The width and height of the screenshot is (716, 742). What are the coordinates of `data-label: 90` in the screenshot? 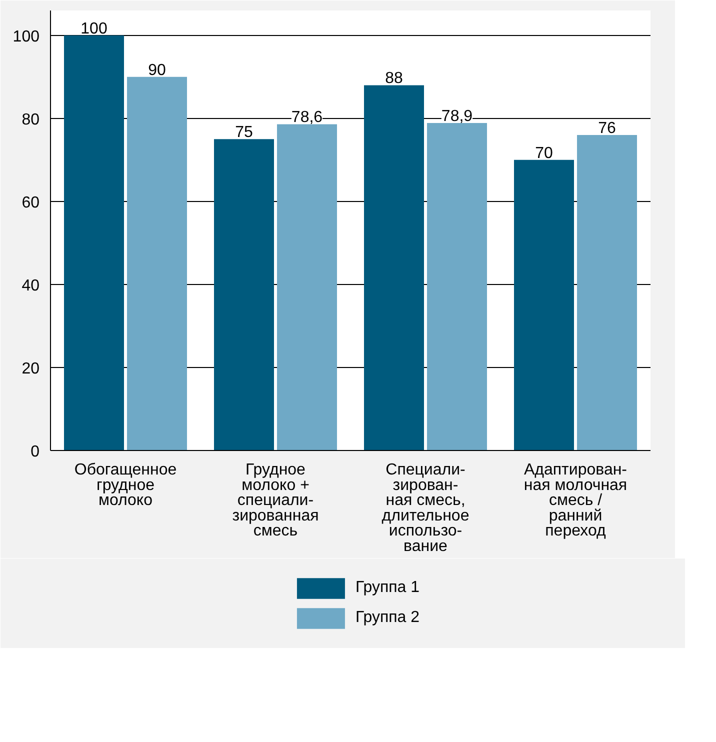 It's located at (157, 70).